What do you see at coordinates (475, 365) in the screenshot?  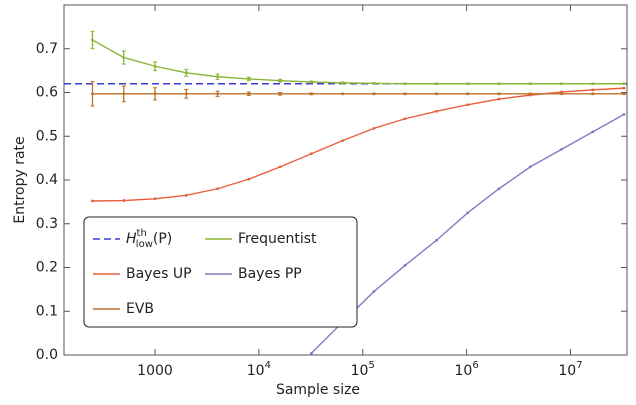 I see `x-tick-exp: 6` at bounding box center [475, 365].